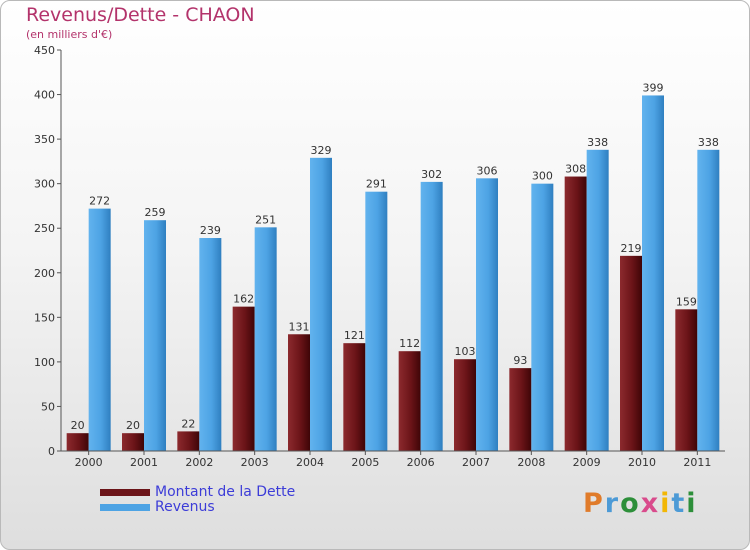  I want to click on x-tick-label: 2008, so click(531, 462).